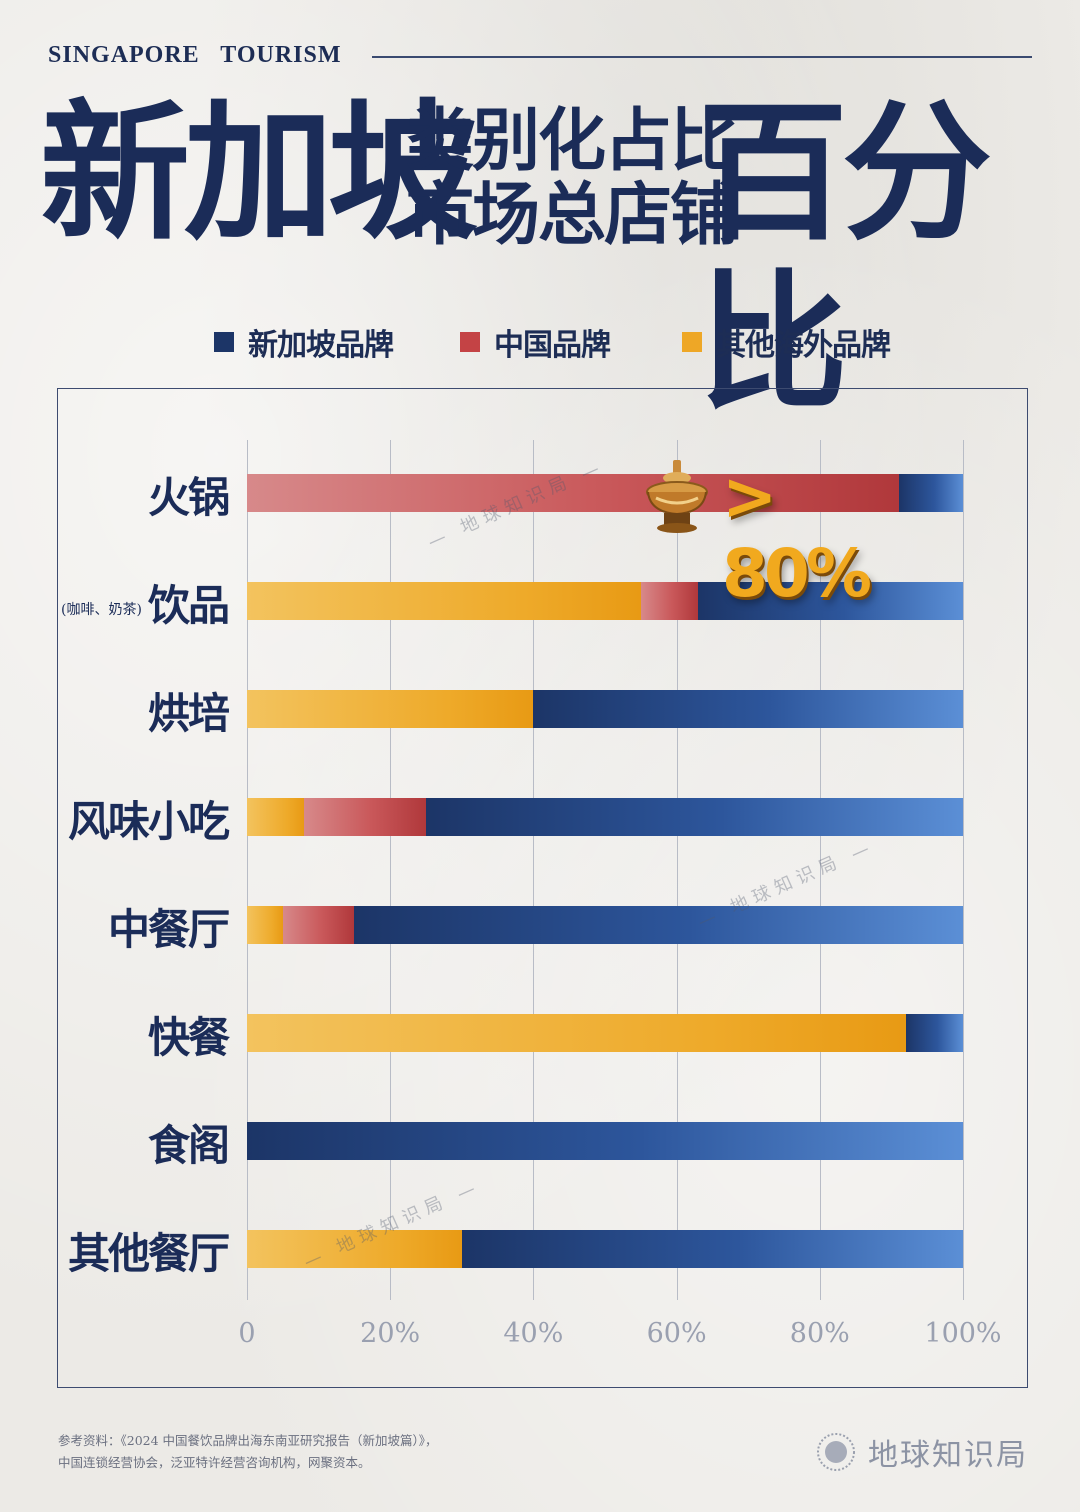 Image resolution: width=1080 pixels, height=1512 pixels. I want to click on title-left: 新加坡, so click(259, 173).